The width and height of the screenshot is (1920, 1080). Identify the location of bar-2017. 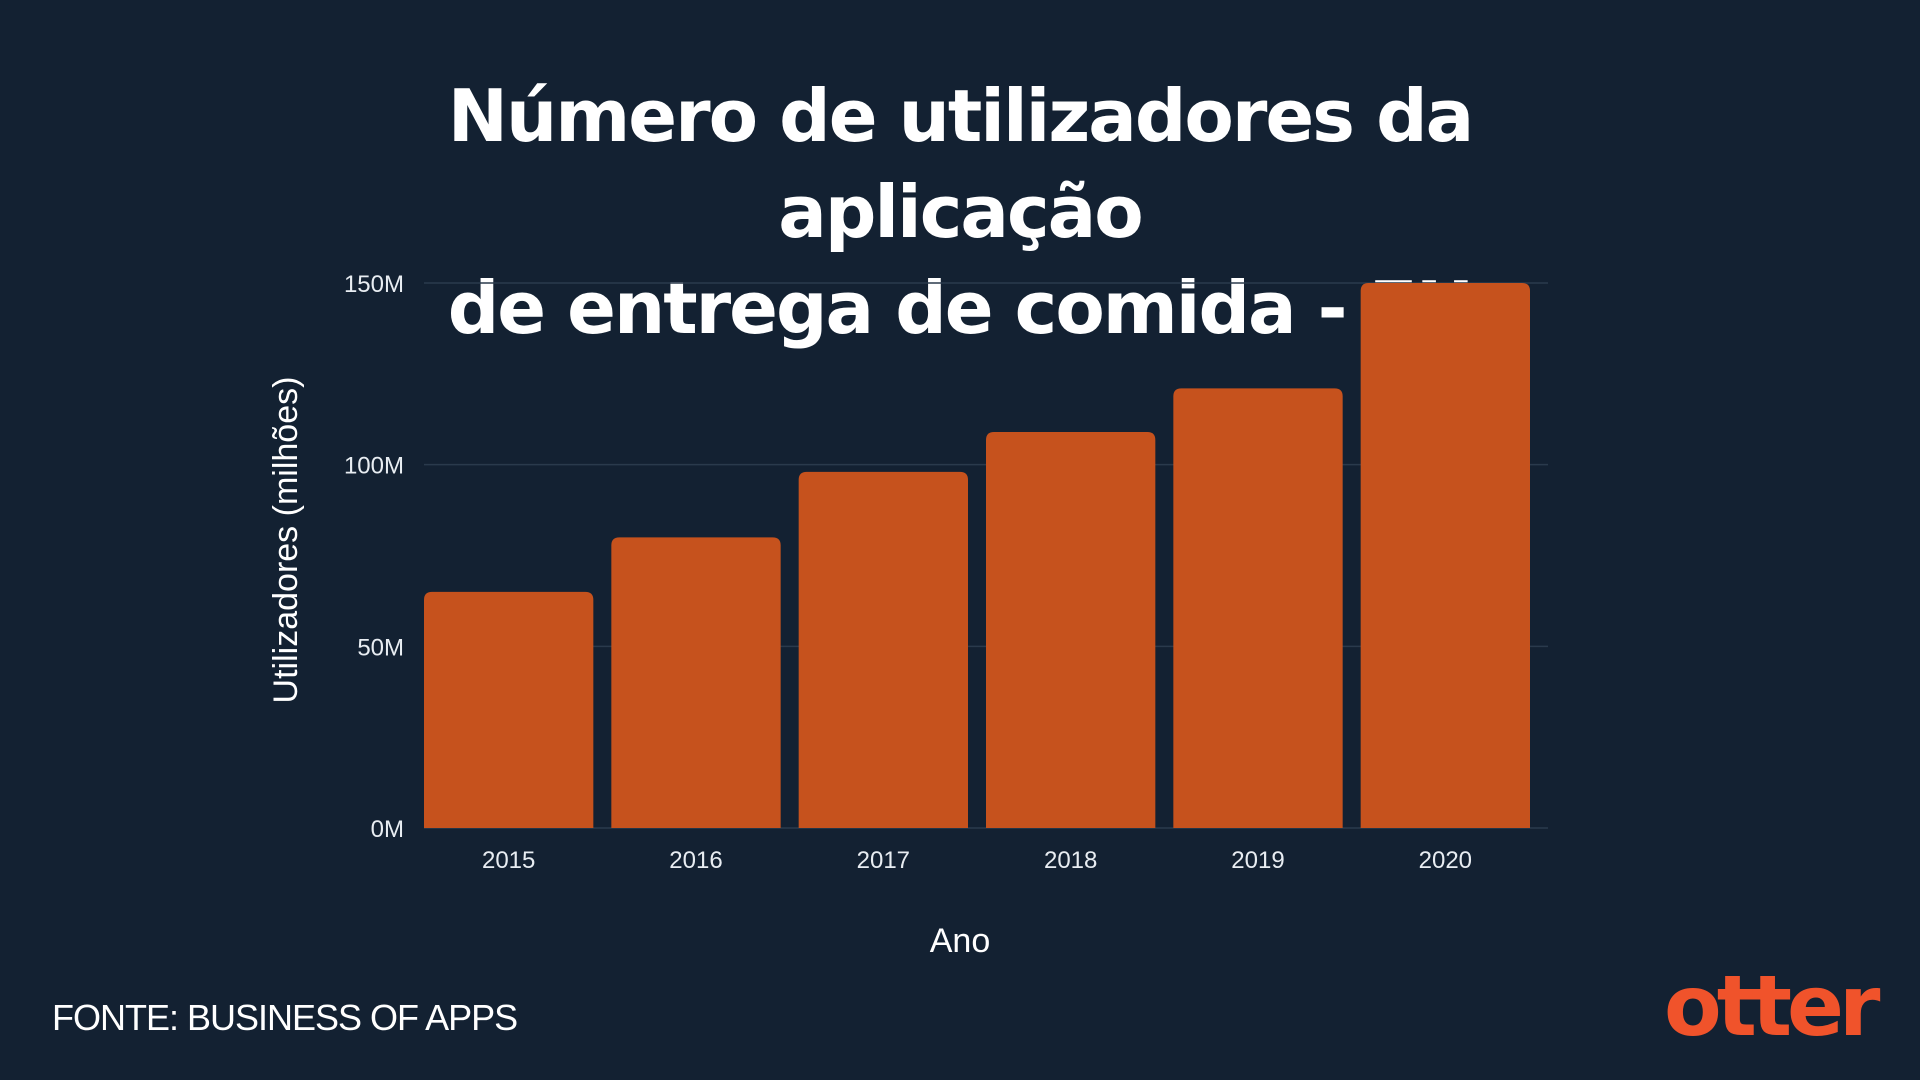
(883, 649).